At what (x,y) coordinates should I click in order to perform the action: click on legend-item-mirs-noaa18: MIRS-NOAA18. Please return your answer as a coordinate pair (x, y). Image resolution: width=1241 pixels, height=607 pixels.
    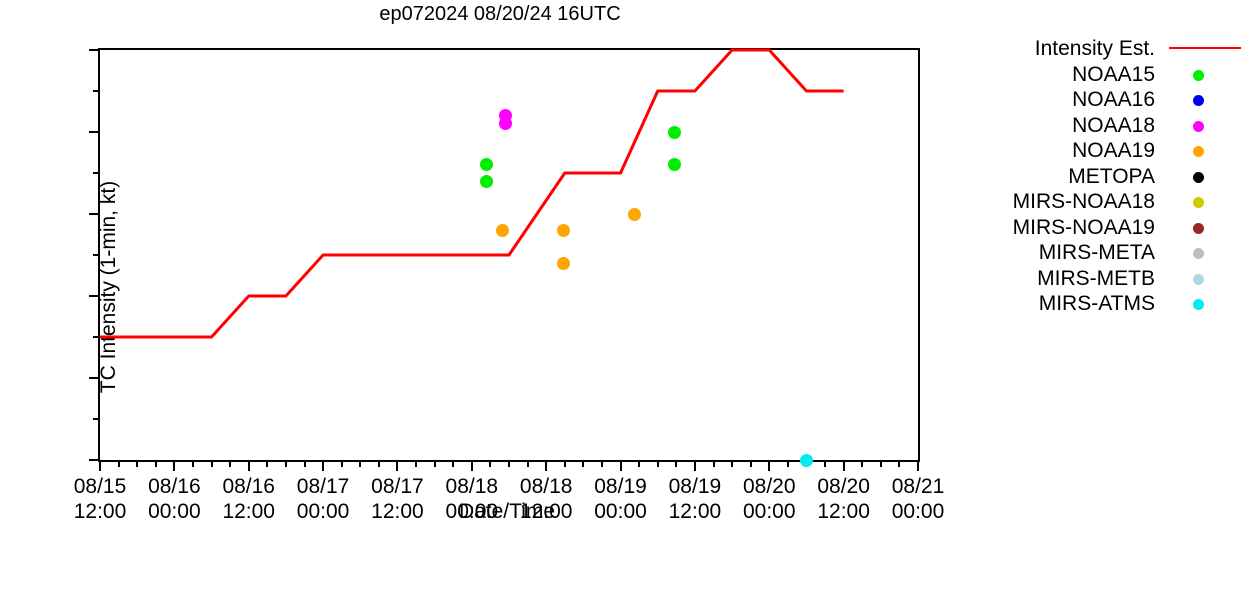
    Looking at the image, I should click on (1100, 202).